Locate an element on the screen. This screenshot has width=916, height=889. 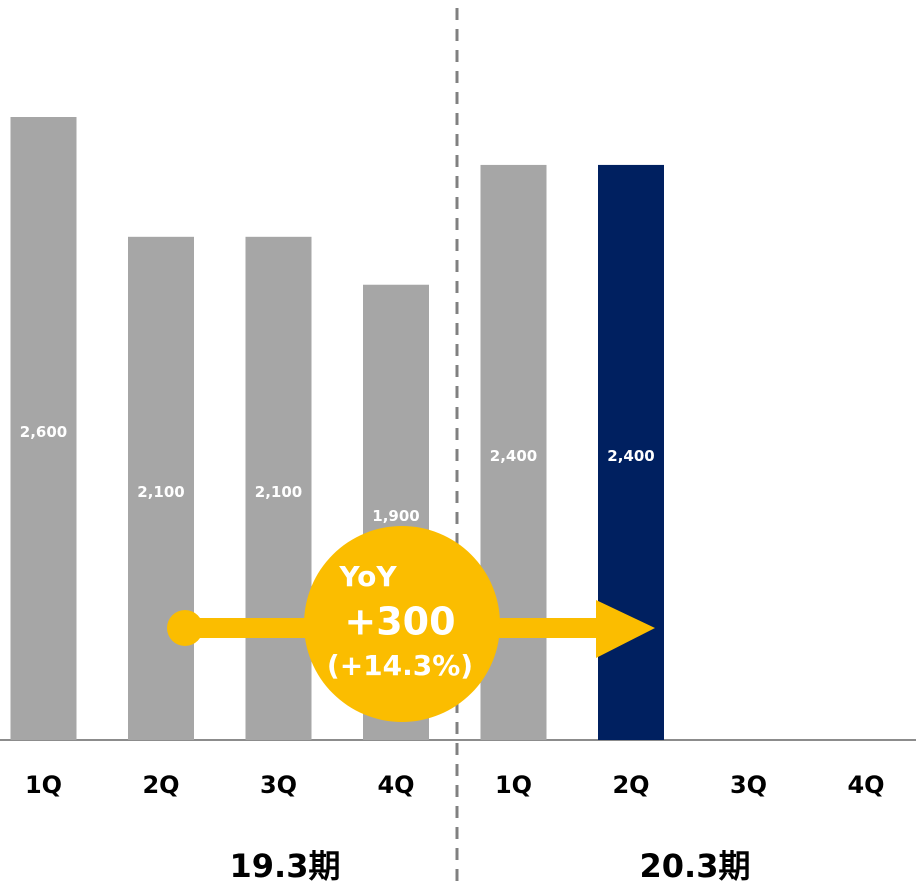
group-label: 19.3期 is located at coordinates (285, 866).